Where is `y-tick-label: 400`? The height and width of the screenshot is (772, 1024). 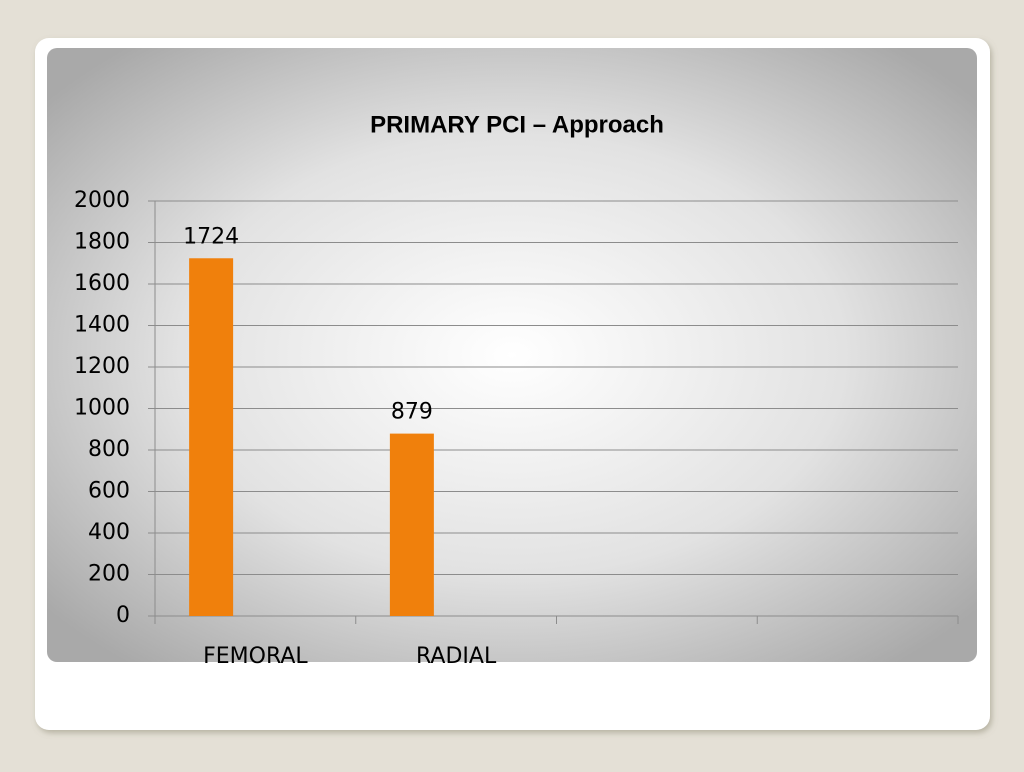
y-tick-label: 400 is located at coordinates (109, 532).